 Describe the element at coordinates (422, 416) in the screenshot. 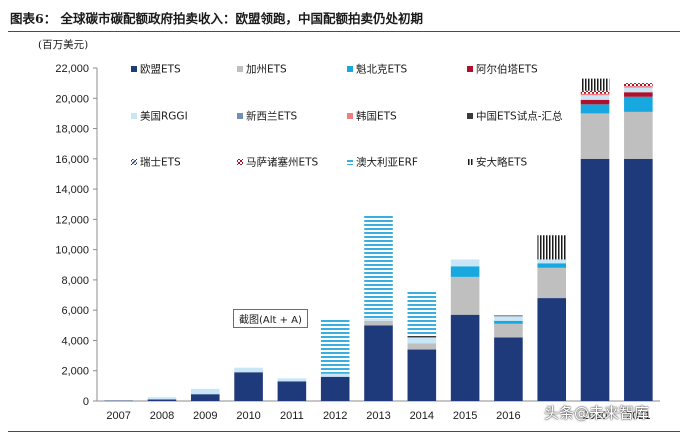

I see `x-tick: 2014` at that location.